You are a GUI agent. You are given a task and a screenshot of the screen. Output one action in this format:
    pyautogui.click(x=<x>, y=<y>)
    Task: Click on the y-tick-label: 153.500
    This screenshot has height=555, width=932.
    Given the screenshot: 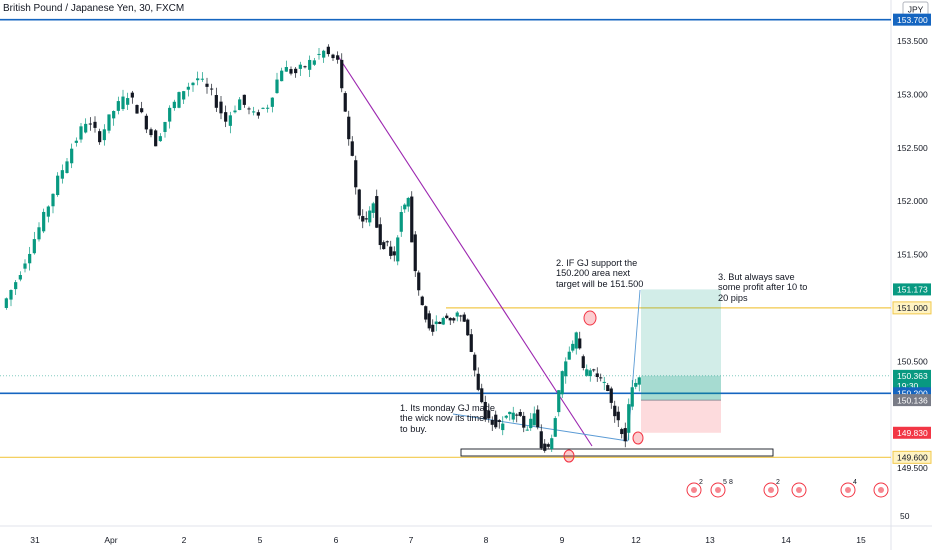 What is the action you would take?
    pyautogui.click(x=912, y=41)
    